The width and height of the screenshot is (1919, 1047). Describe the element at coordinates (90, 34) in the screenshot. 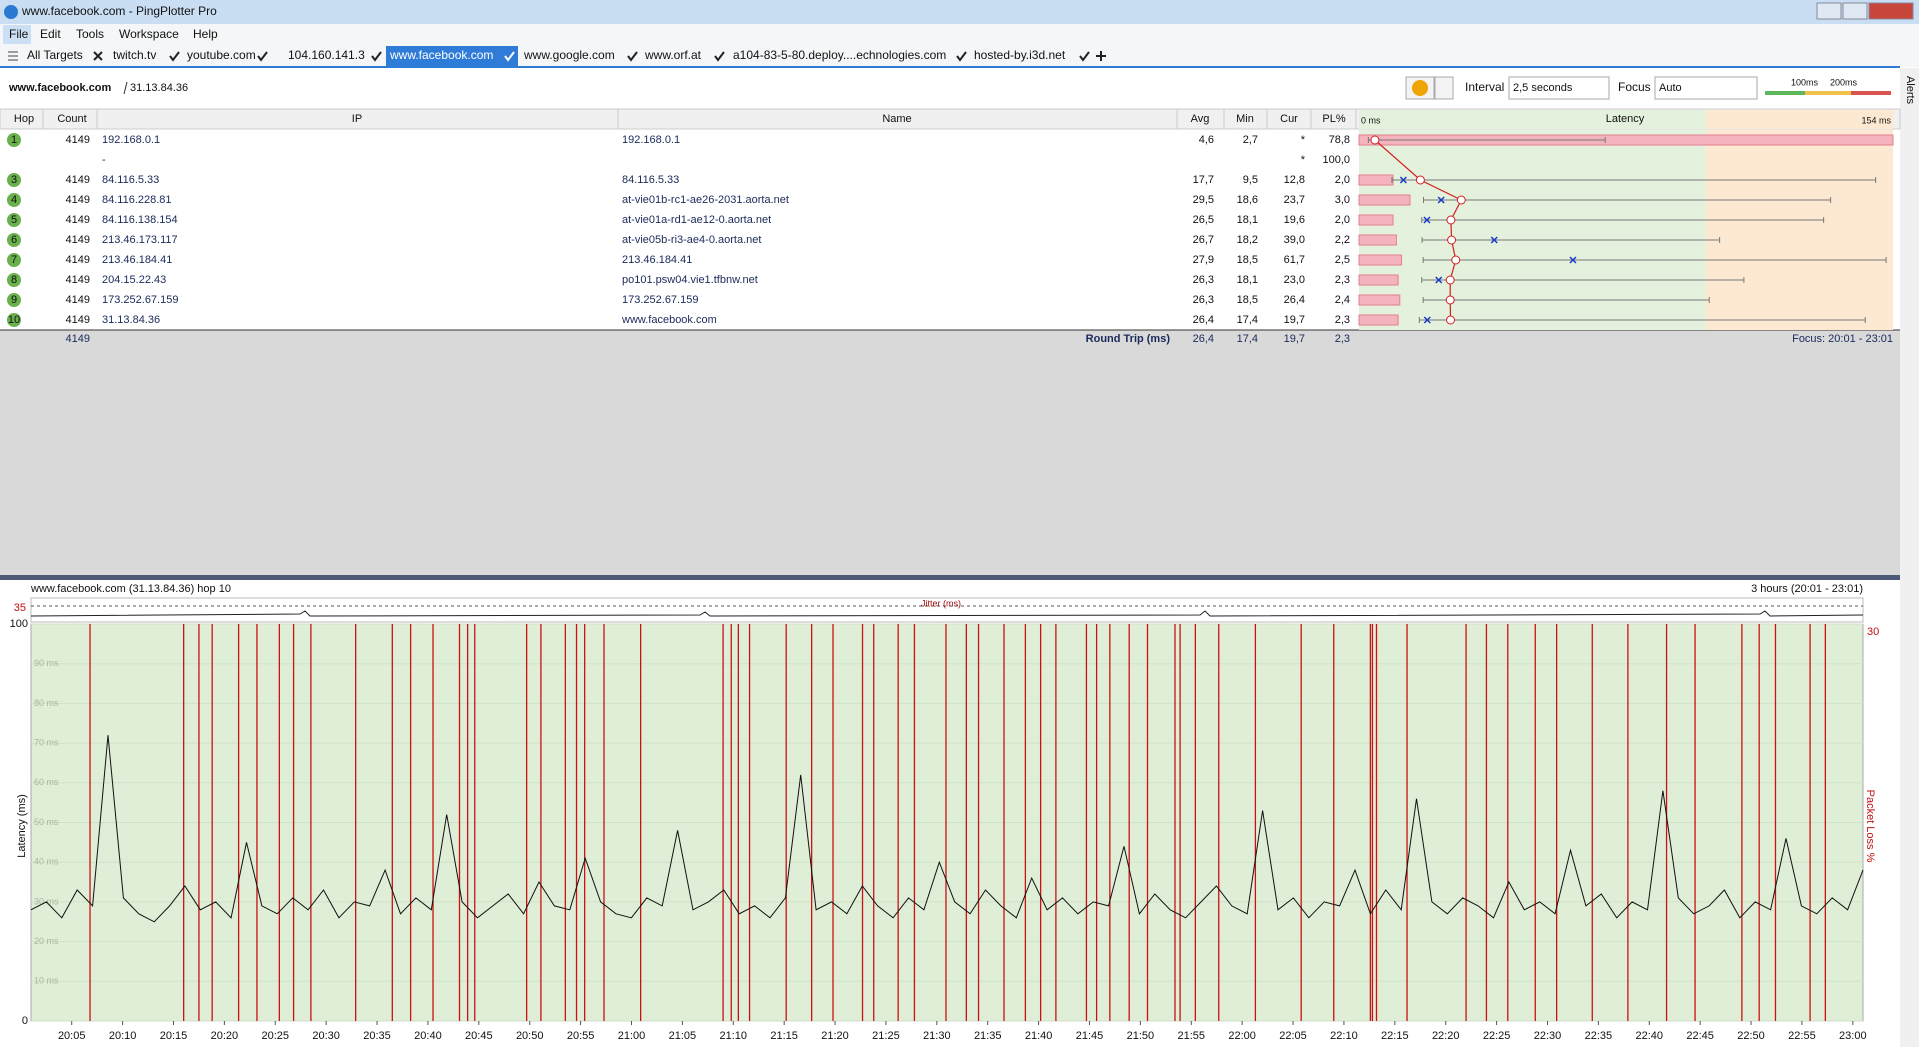

I see `menu-item: Tools` at that location.